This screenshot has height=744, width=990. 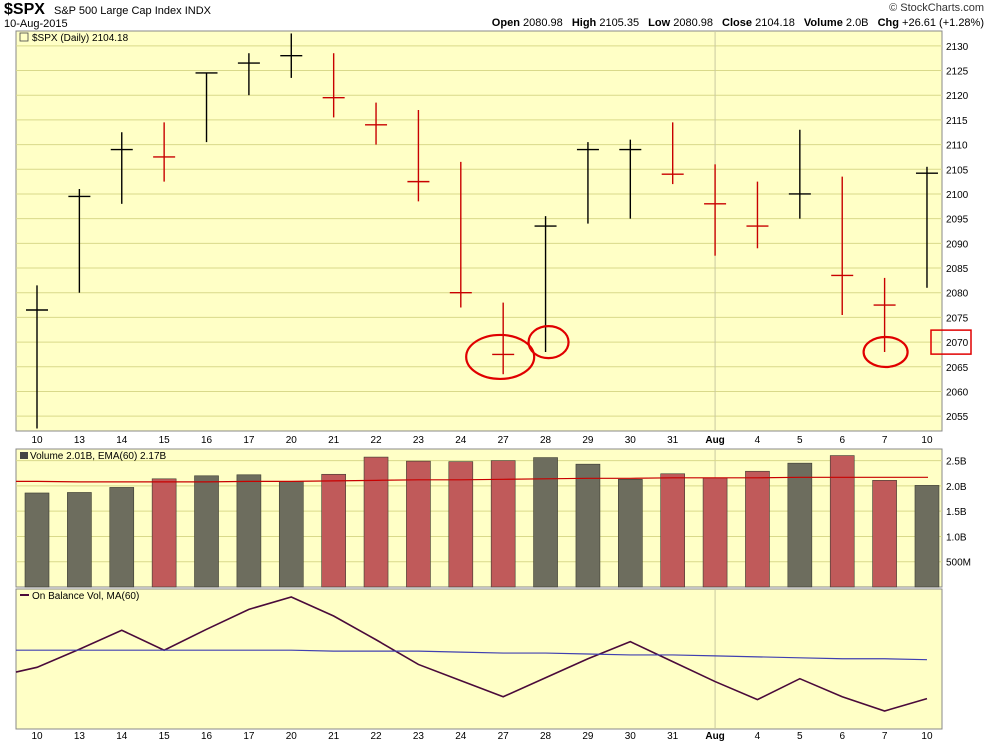 What do you see at coordinates (36, 24) in the screenshot?
I see `chart-date: 10-Aug-2015` at bounding box center [36, 24].